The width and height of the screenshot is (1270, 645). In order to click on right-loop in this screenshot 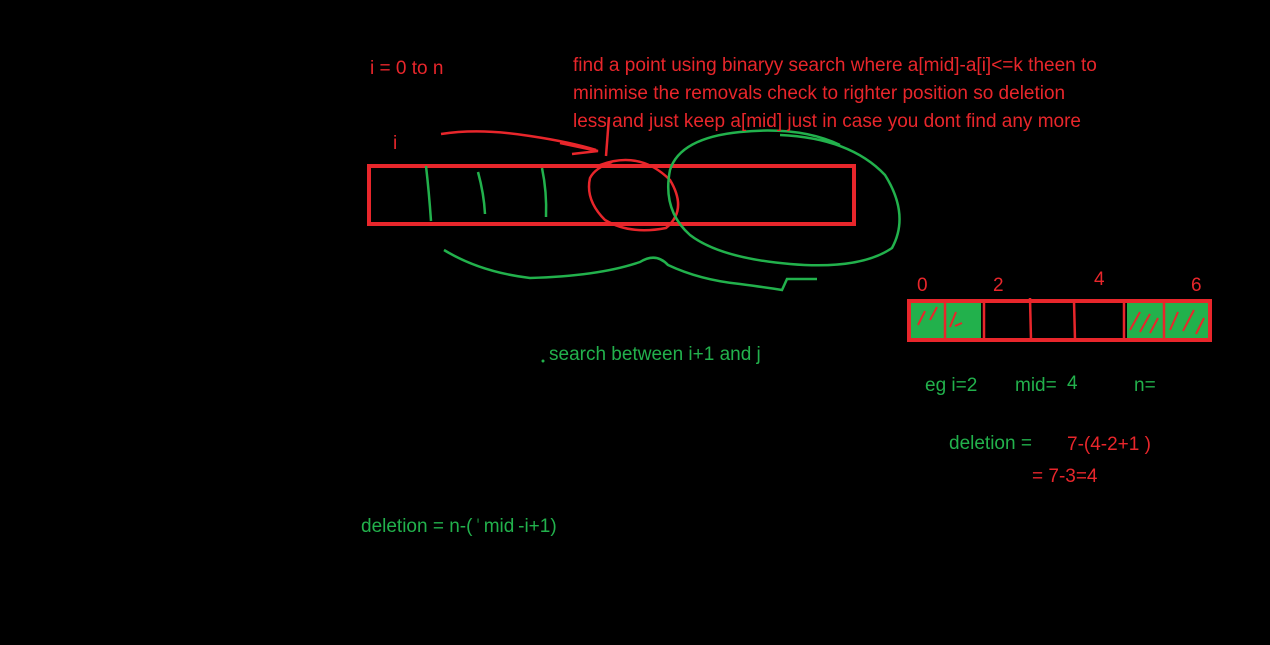, I will do `click(783, 198)`.